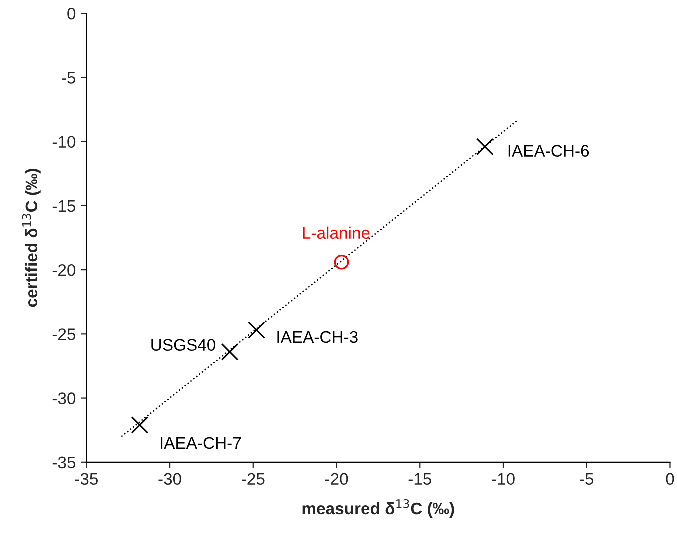 The height and width of the screenshot is (544, 677). I want to click on x-tick-label: -30, so click(170, 479).